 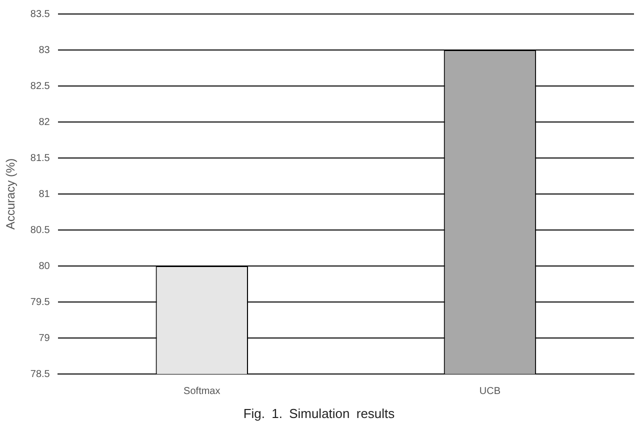 What do you see at coordinates (40, 14) in the screenshot?
I see `y-tick-label: 83.5` at bounding box center [40, 14].